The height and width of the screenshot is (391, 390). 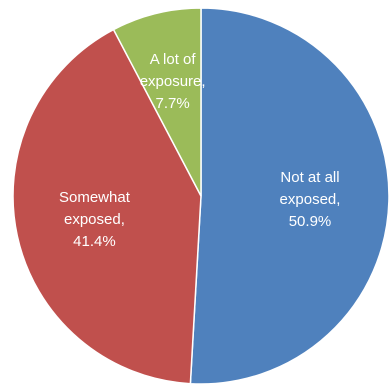 What do you see at coordinates (94, 241) in the screenshot?
I see `data-label-line: 41.4%` at bounding box center [94, 241].